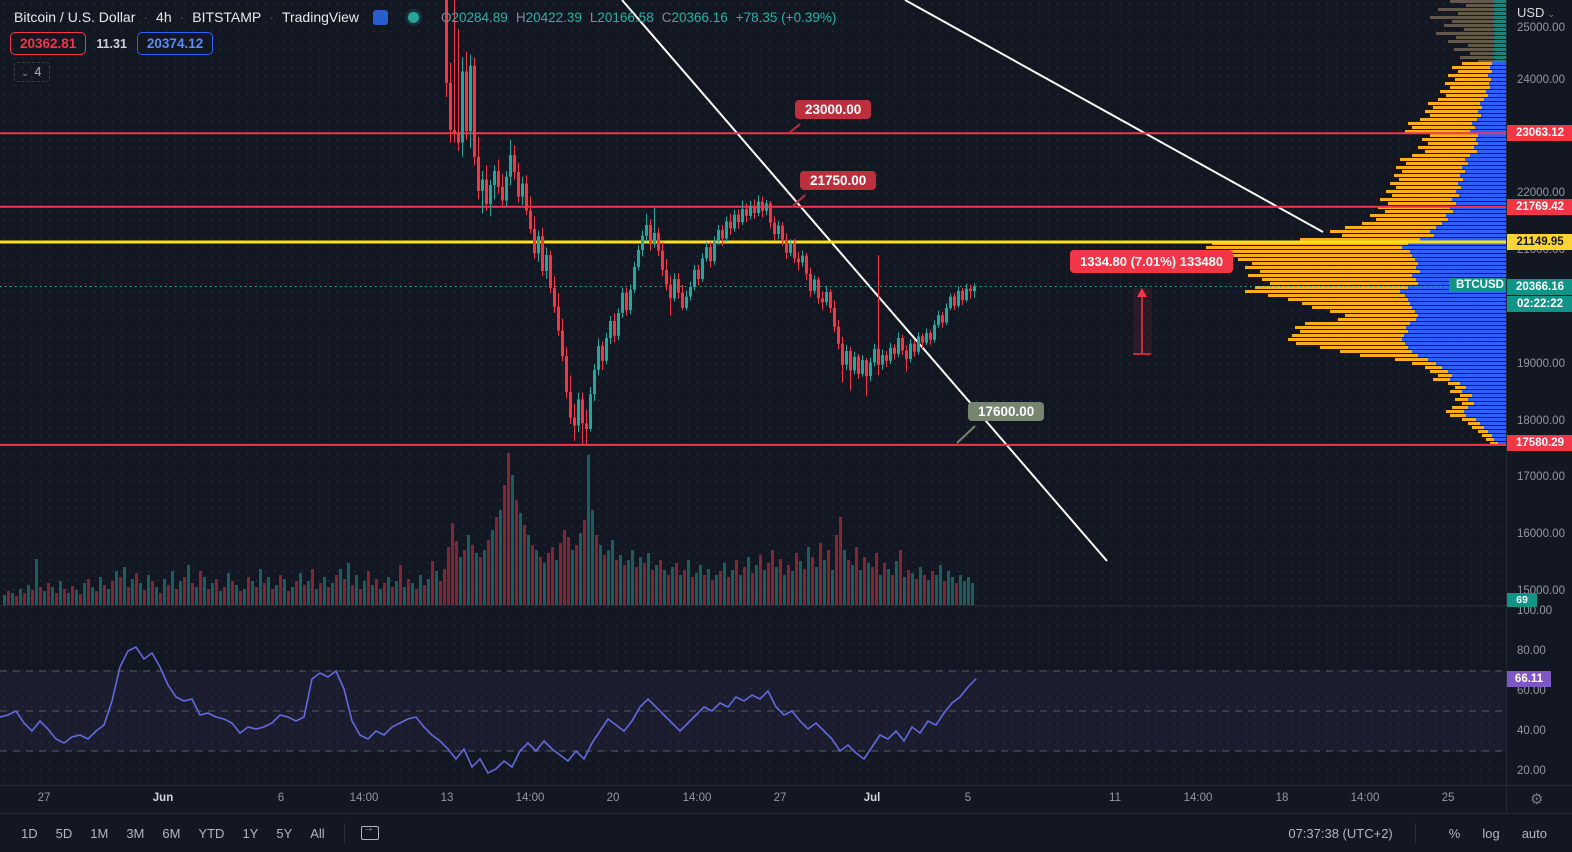  What do you see at coordinates (369, 831) in the screenshot?
I see `go-to-date-icon` at bounding box center [369, 831].